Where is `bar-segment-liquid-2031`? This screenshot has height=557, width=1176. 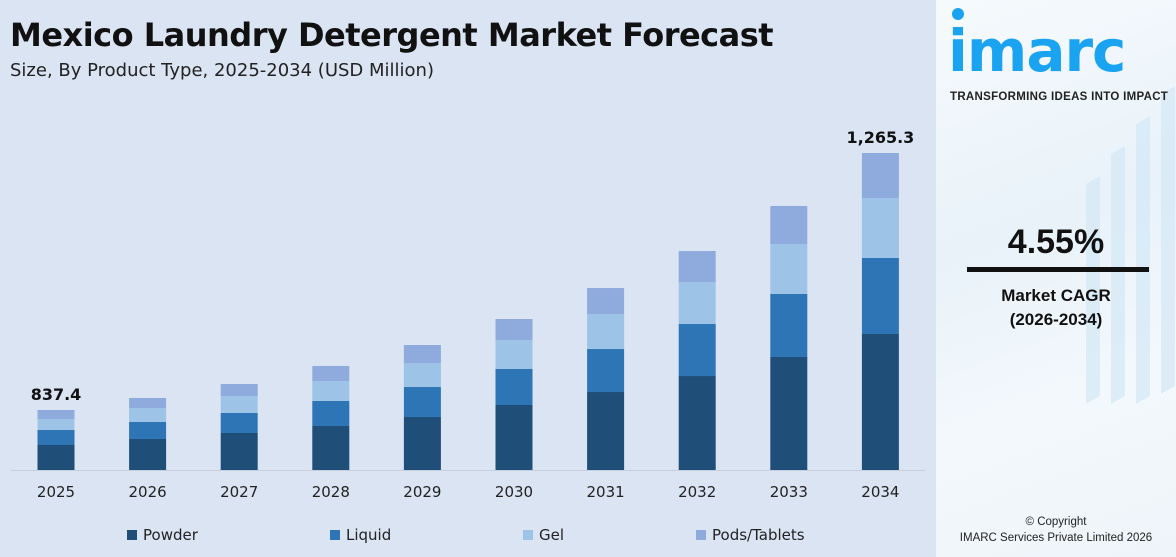 bar-segment-liquid-2031 is located at coordinates (606, 371).